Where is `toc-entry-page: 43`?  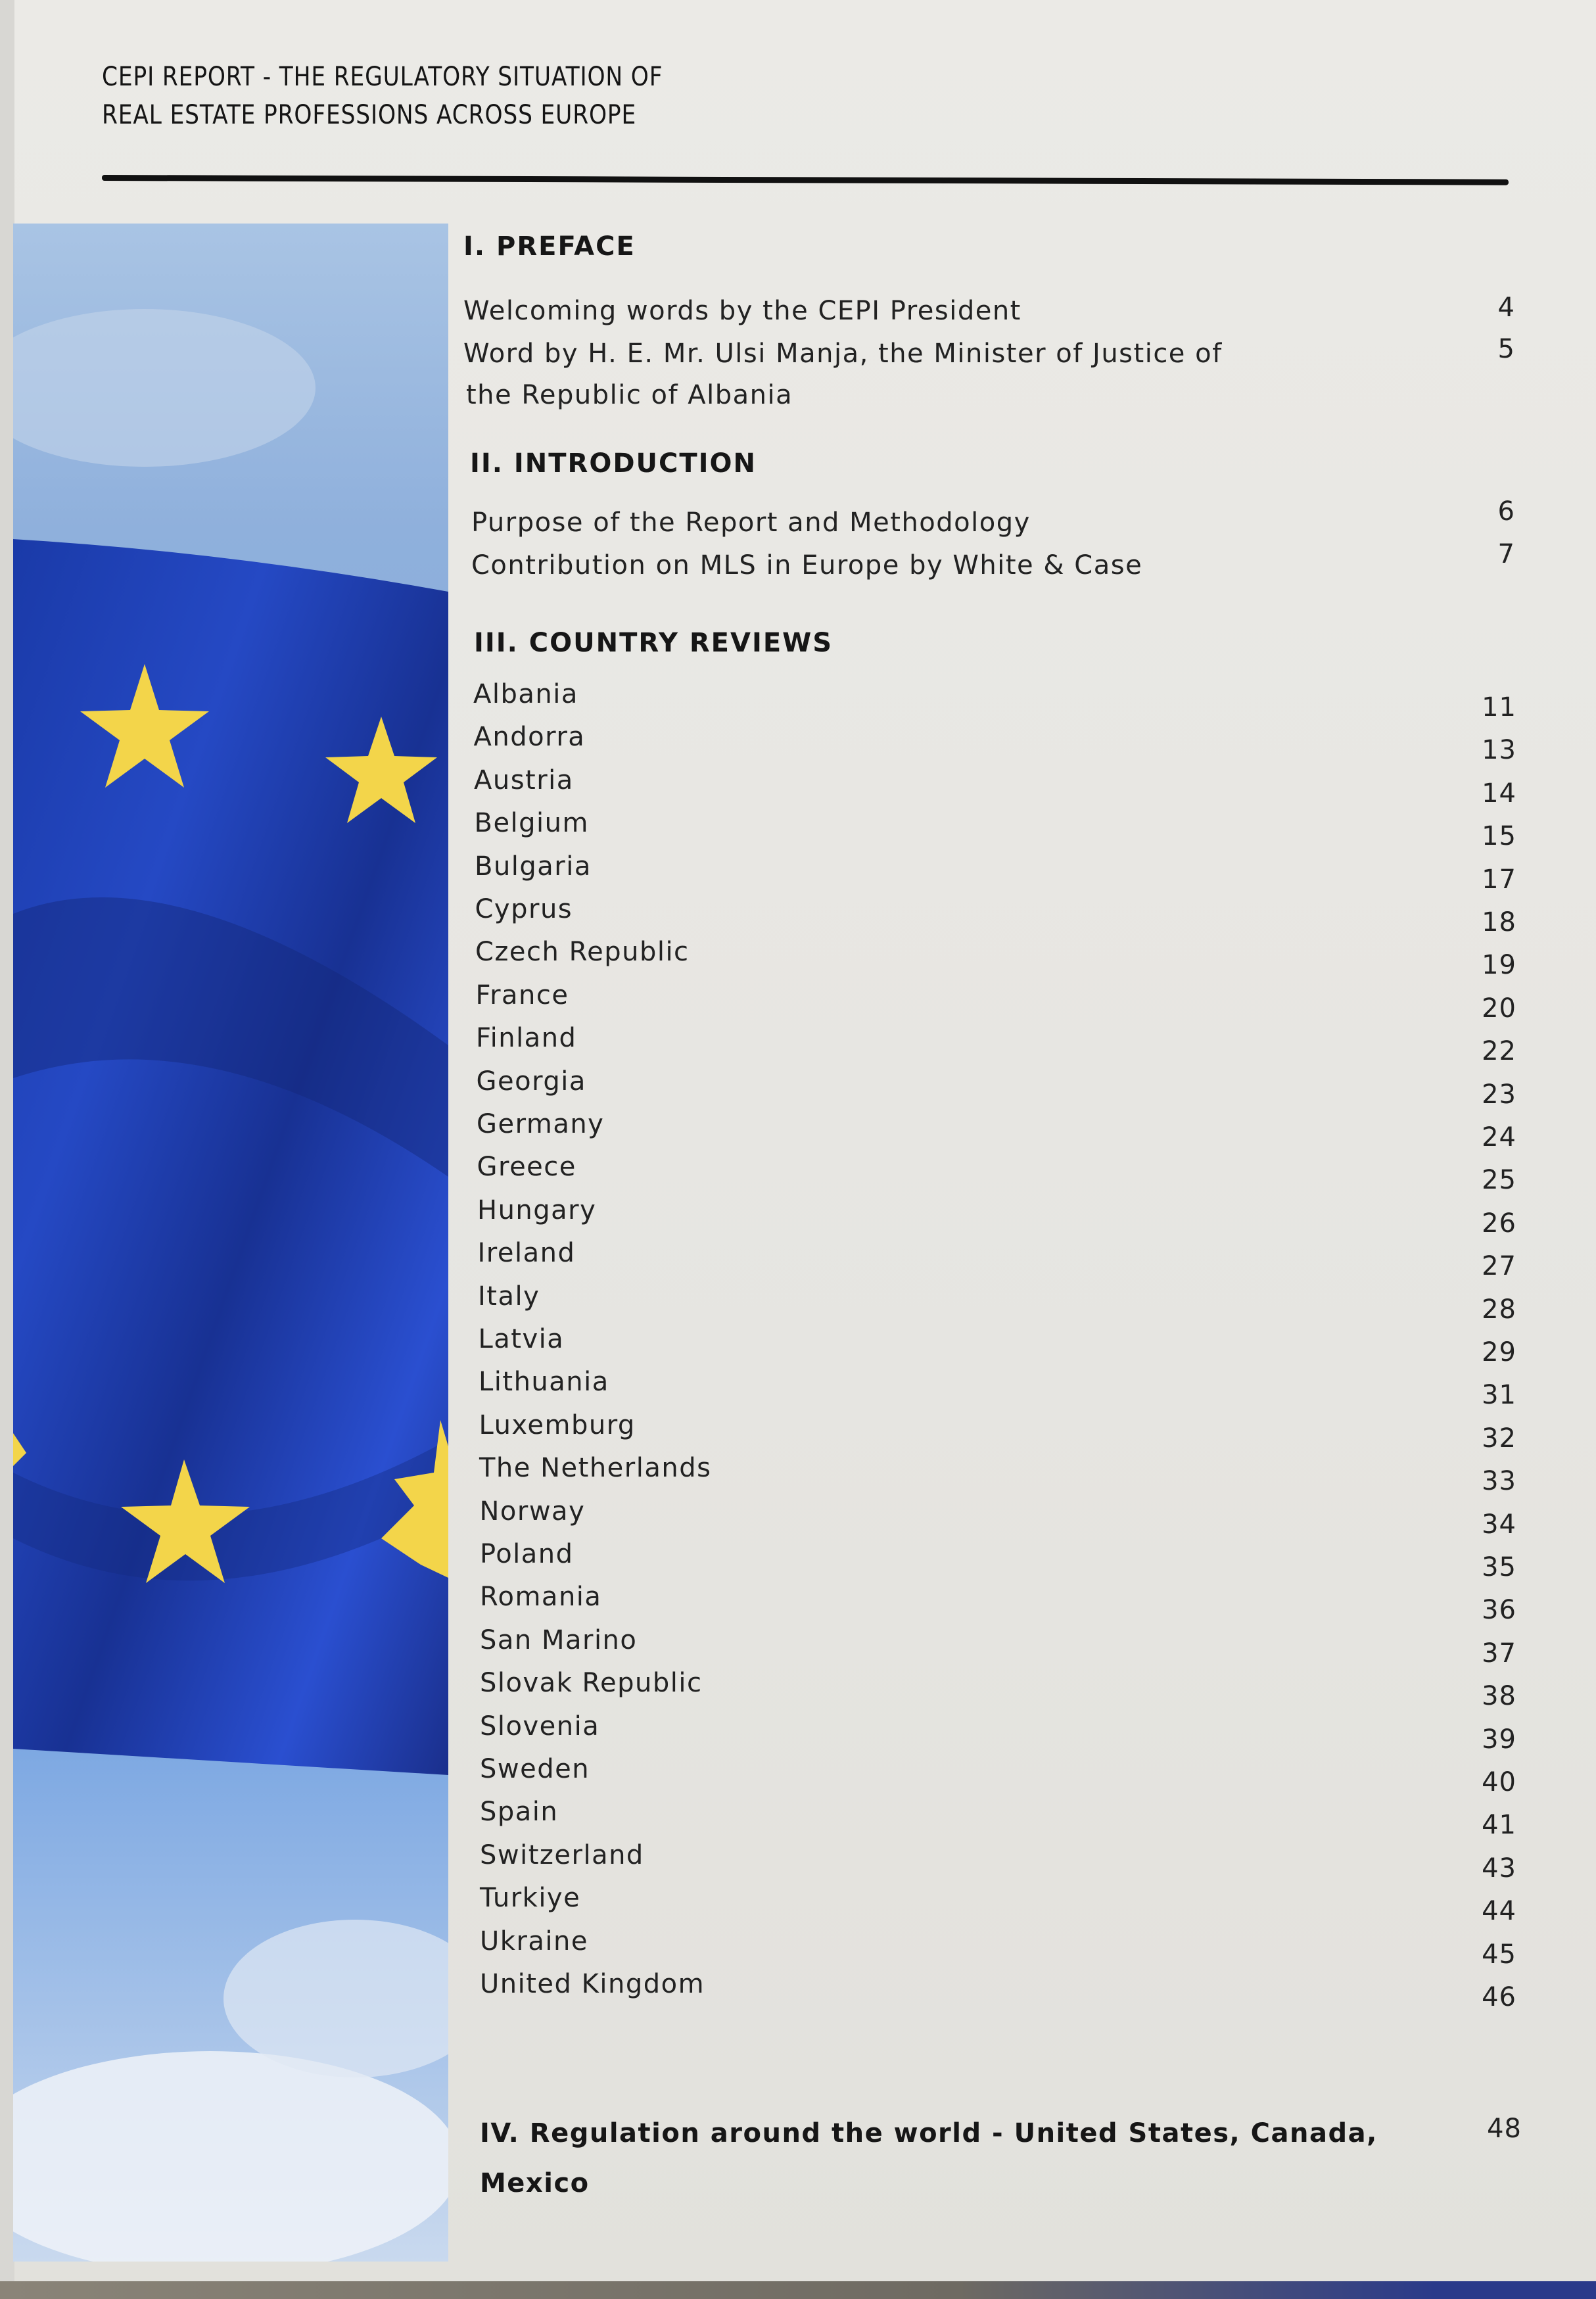
toc-entry-page: 43 is located at coordinates (1499, 1868).